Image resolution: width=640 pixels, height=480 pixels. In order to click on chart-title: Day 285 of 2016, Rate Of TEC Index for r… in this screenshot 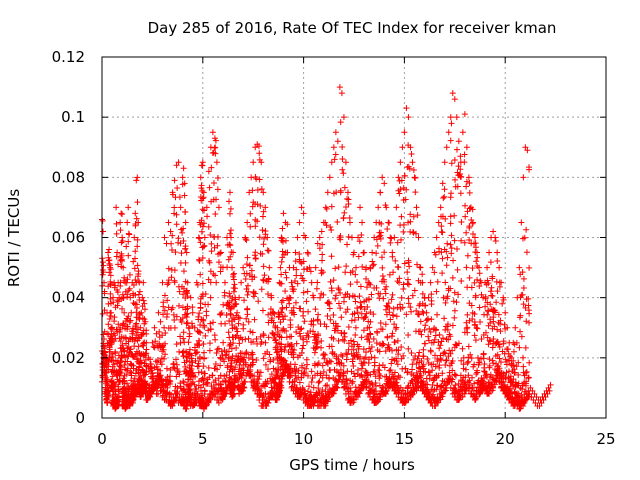, I will do `click(352, 28)`.